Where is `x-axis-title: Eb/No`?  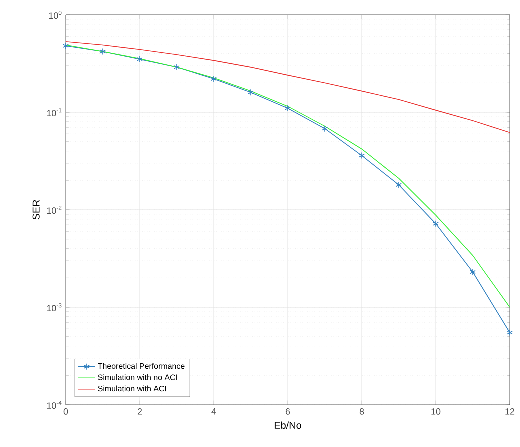
x-axis-title: Eb/No is located at coordinates (288, 426).